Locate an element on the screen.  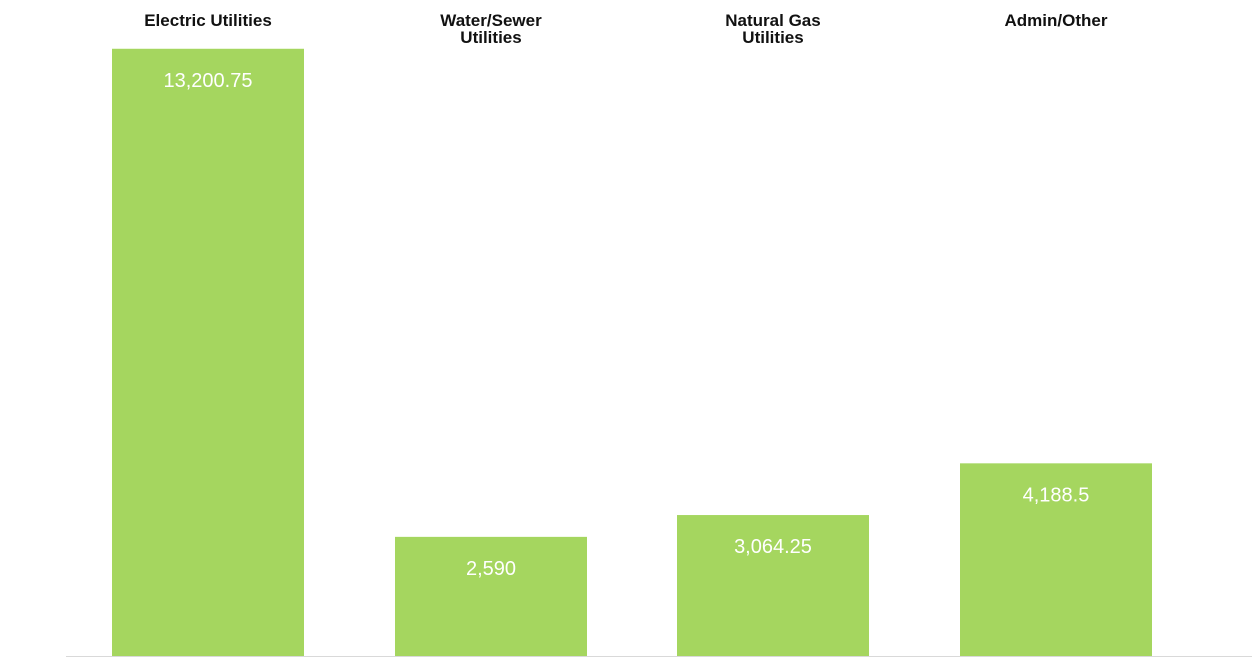
category-label-line: Natural Gas is located at coordinates (772, 20).